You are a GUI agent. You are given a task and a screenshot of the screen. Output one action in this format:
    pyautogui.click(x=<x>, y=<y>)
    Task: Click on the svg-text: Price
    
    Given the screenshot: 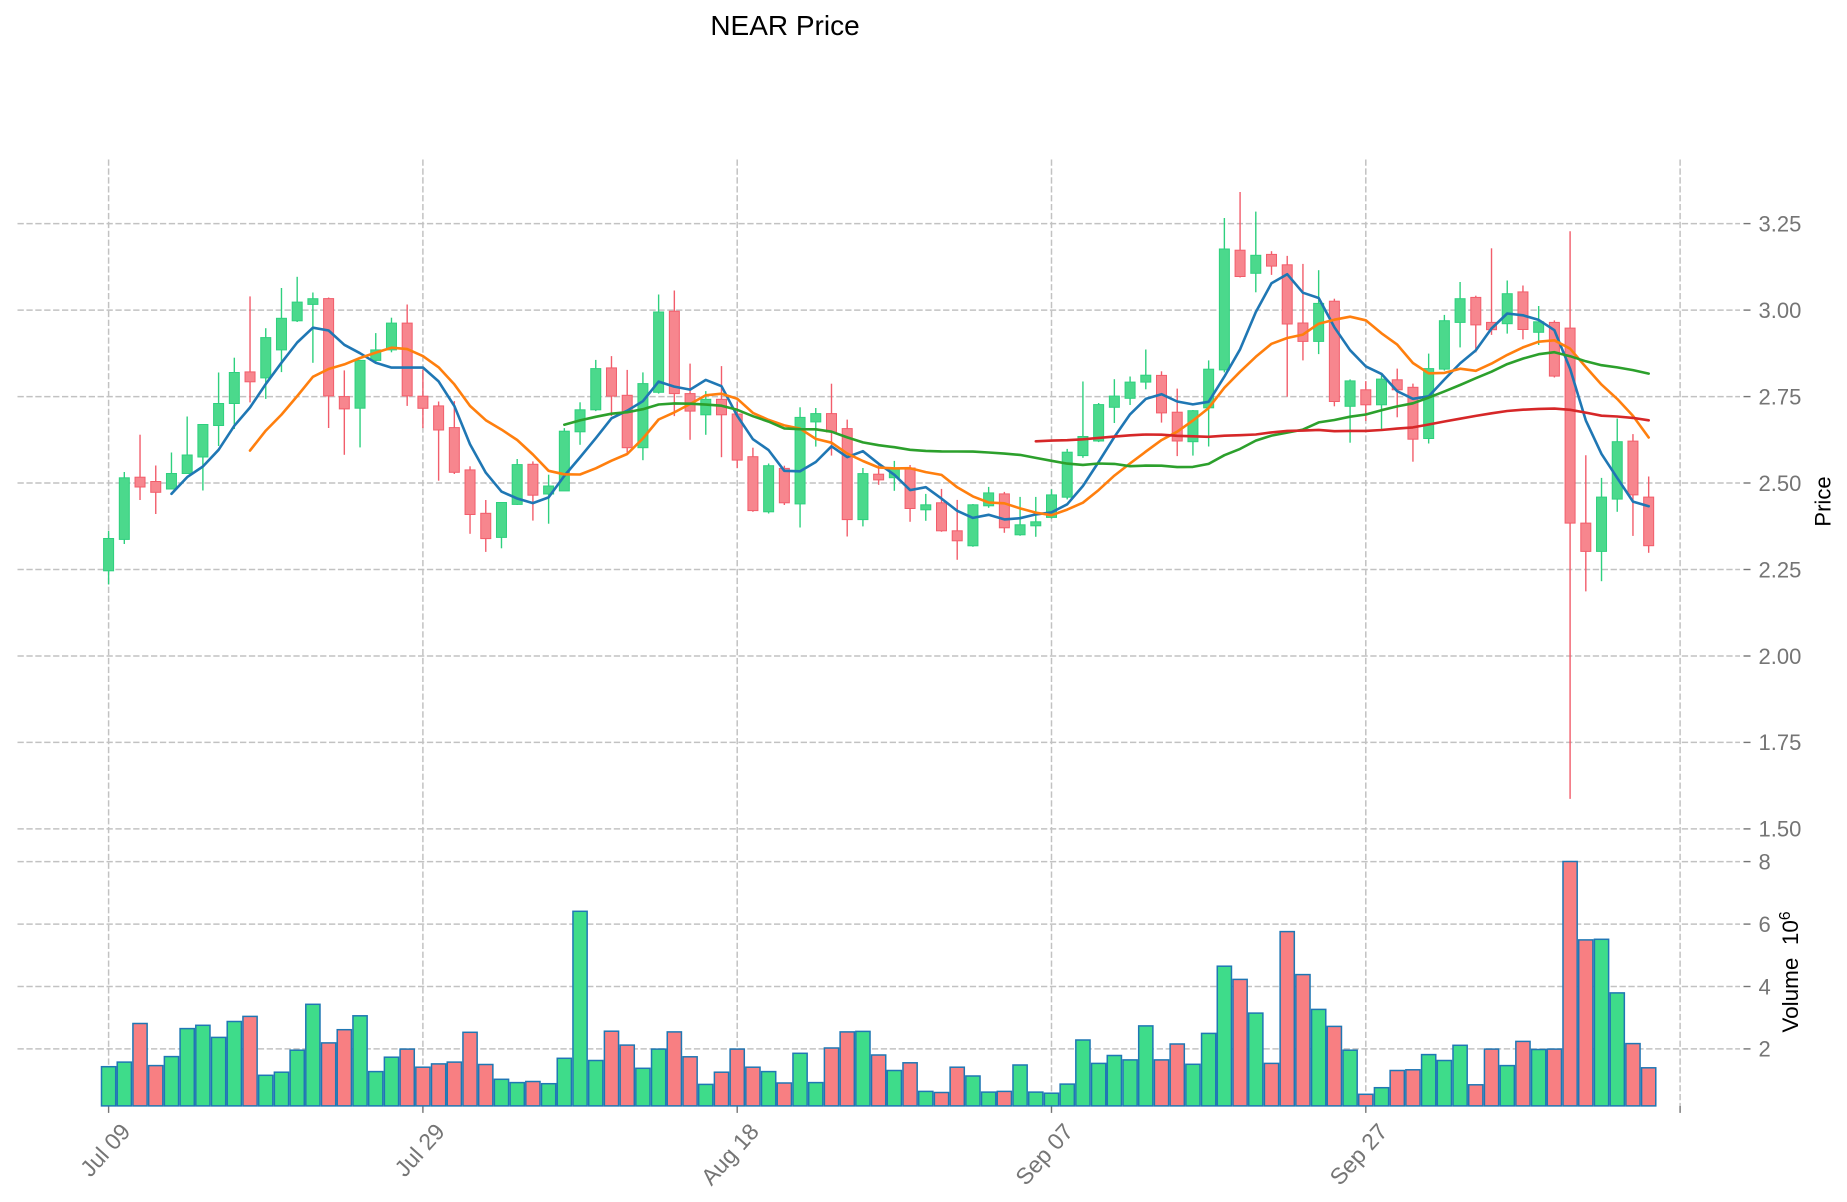 What is the action you would take?
    pyautogui.click(x=1823, y=501)
    